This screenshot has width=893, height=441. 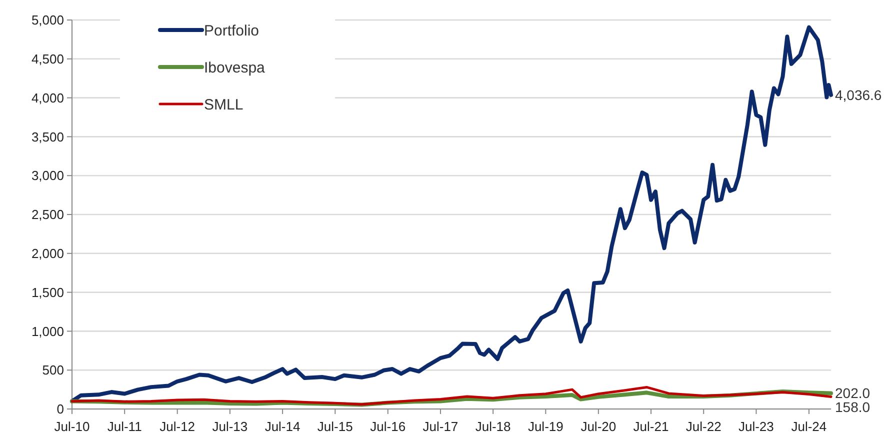 What do you see at coordinates (47, 20) in the screenshot?
I see `y-tick-label: 5,000` at bounding box center [47, 20].